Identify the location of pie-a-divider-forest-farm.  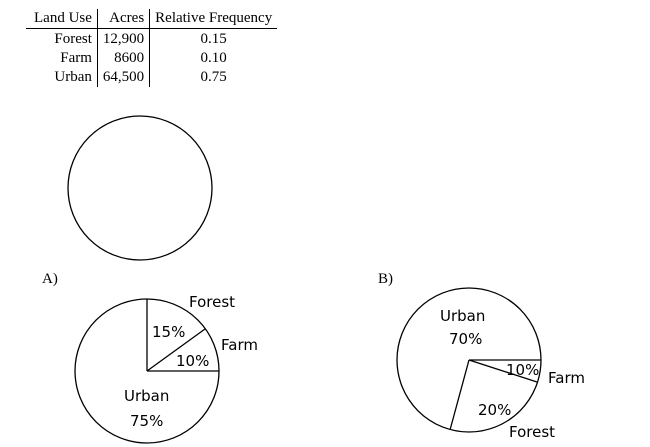
(176, 350).